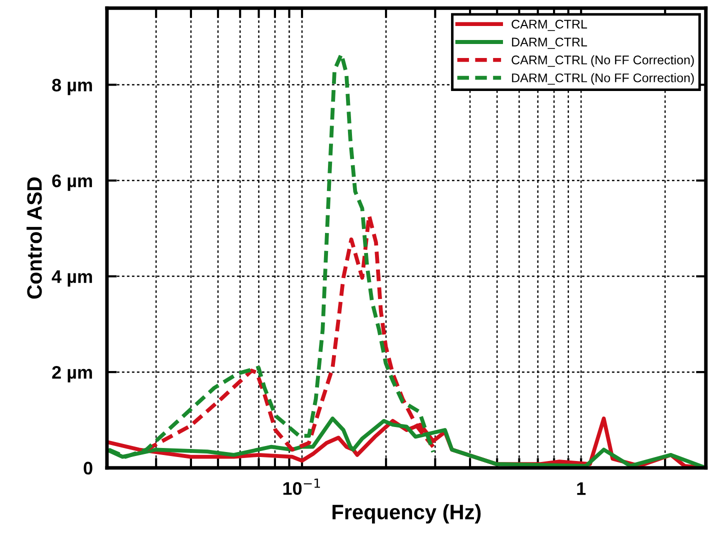  What do you see at coordinates (72, 278) in the screenshot?
I see `y-tick-label: 4 µm` at bounding box center [72, 278].